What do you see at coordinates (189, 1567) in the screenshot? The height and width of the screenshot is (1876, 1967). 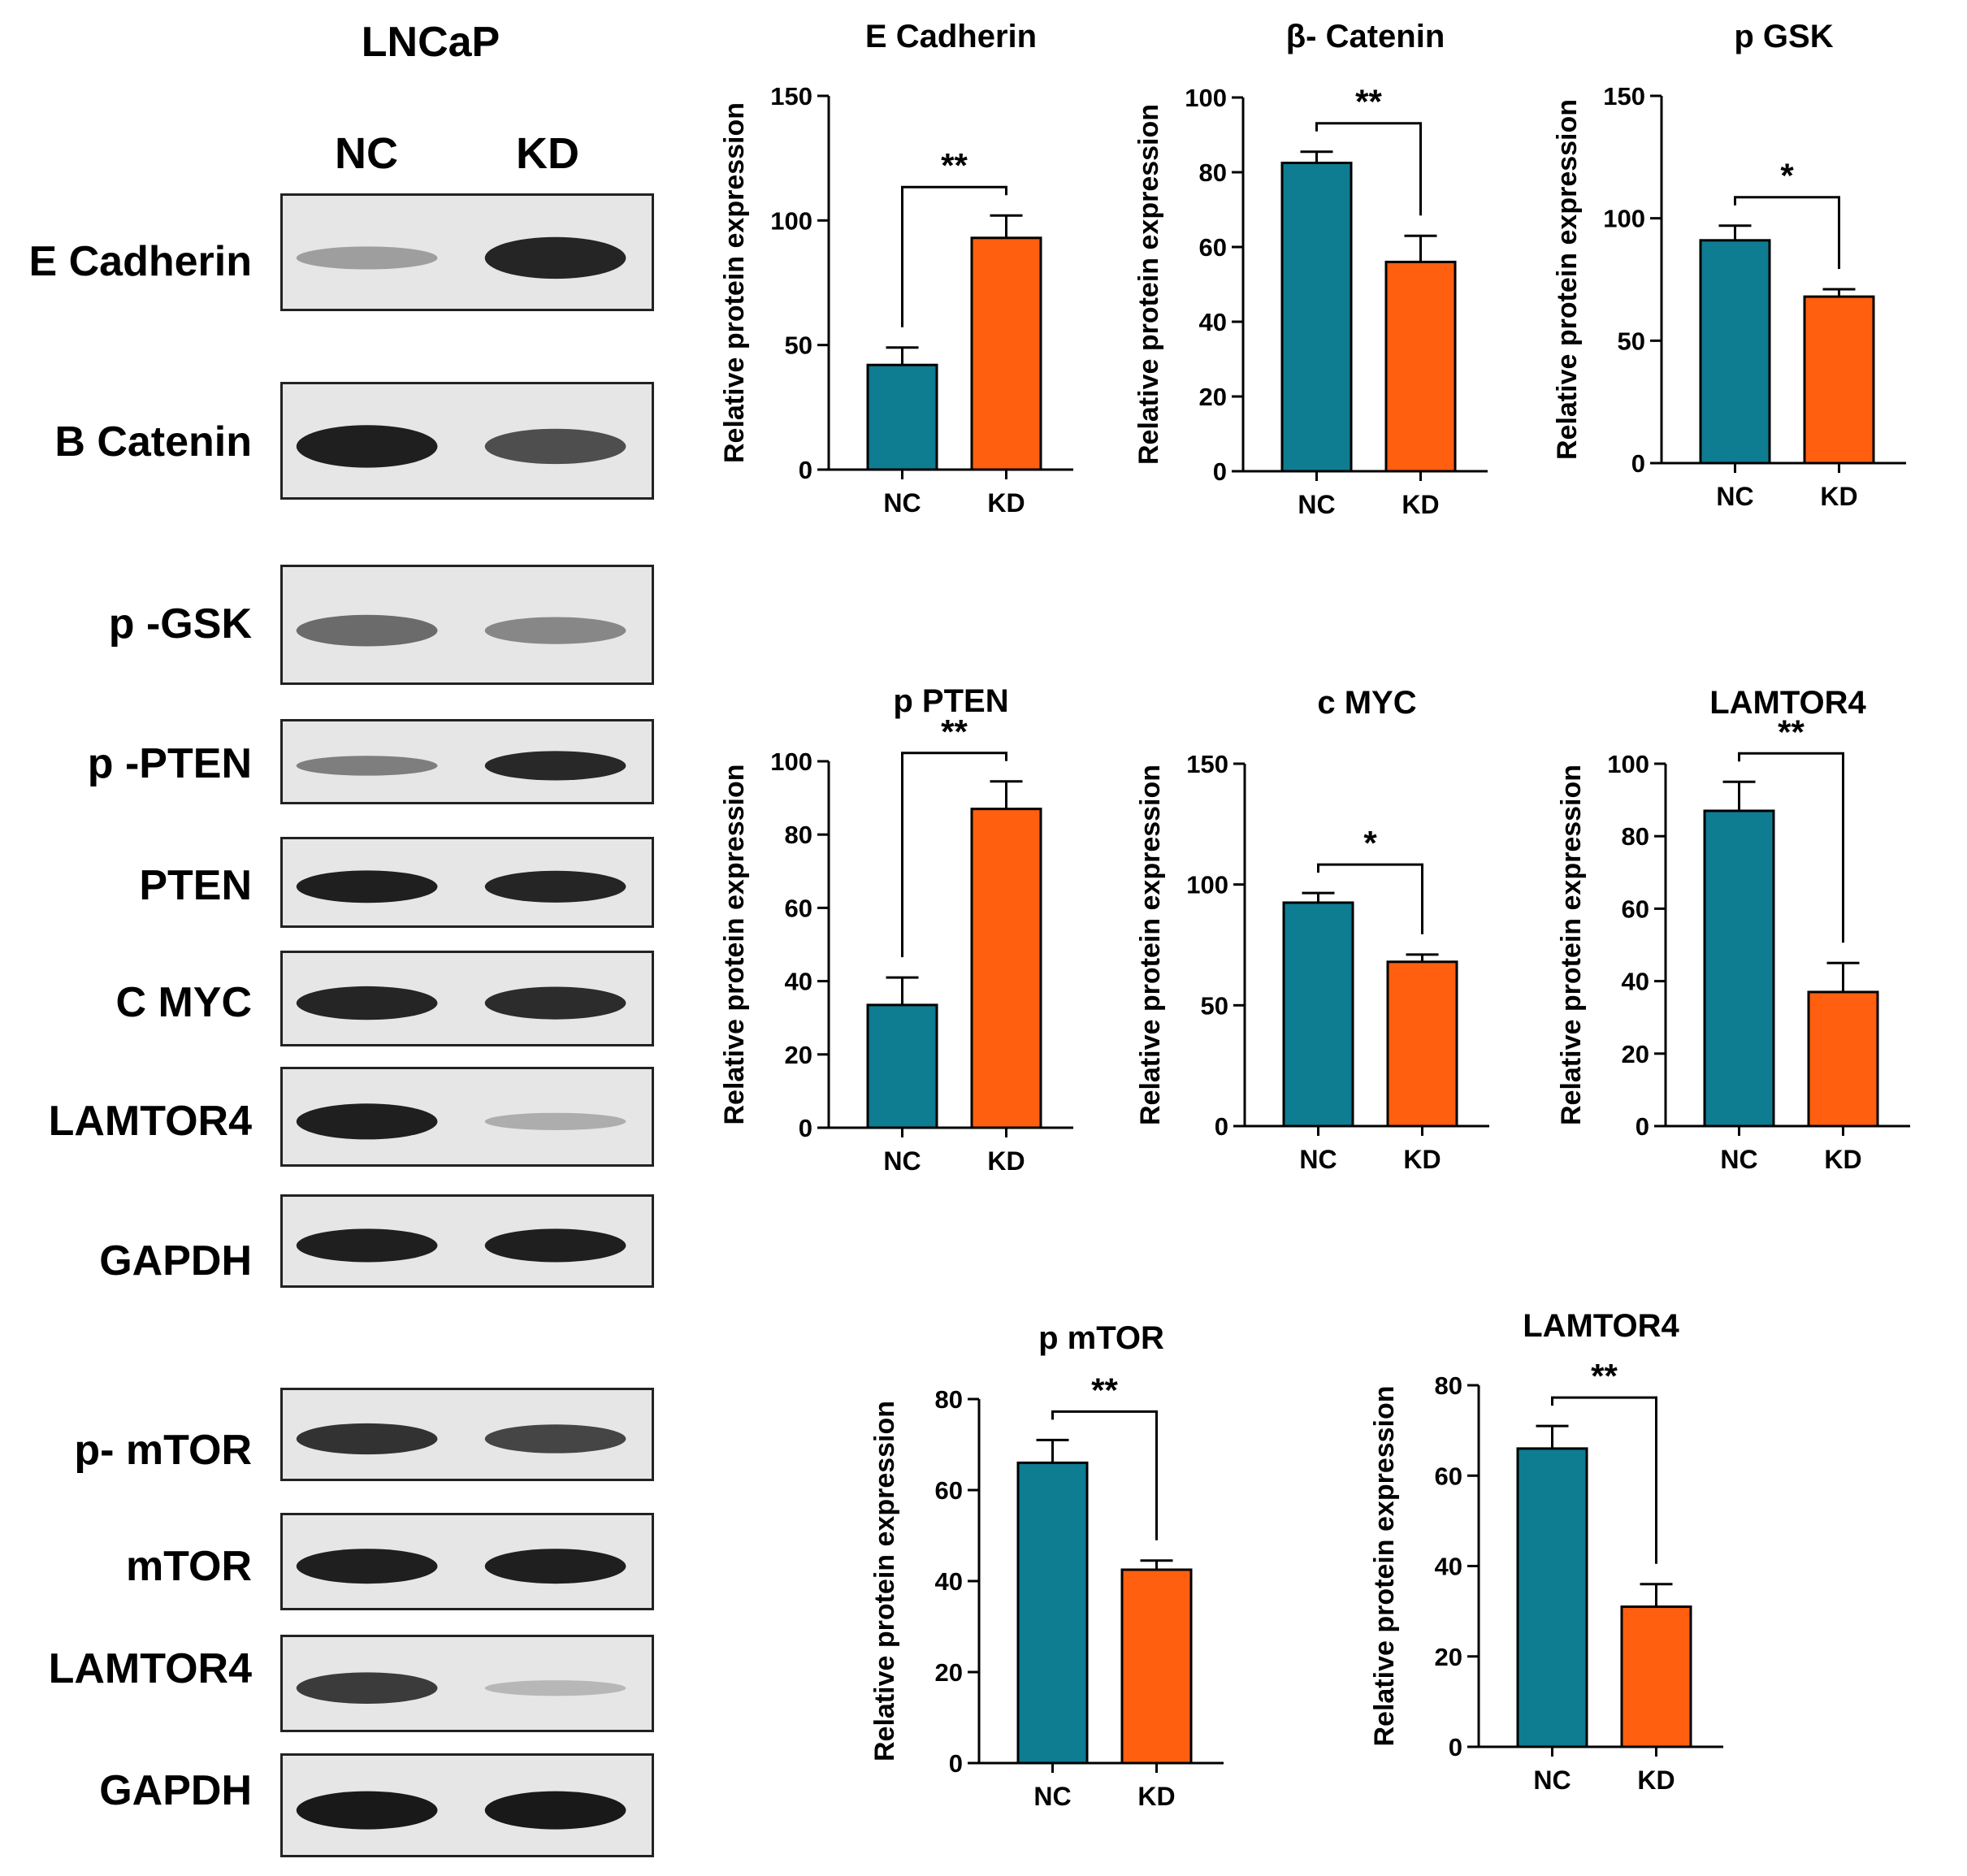 I see `blot-row-label: mTOR` at bounding box center [189, 1567].